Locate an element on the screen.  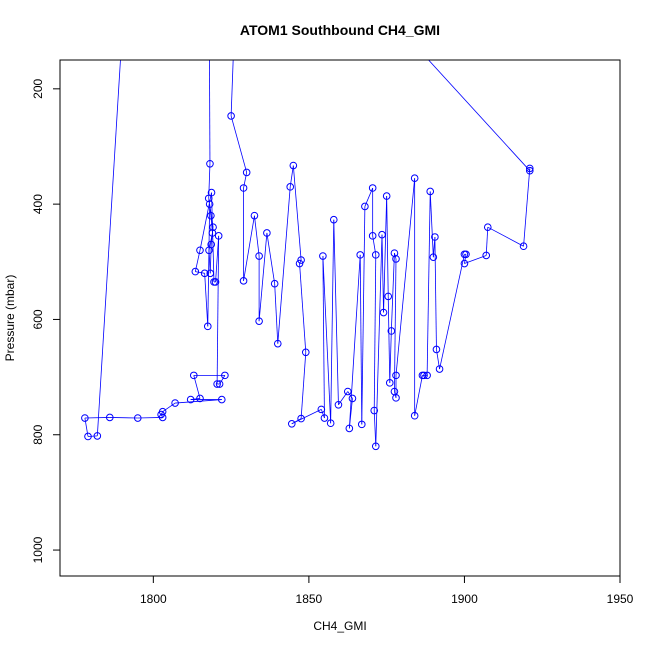
chart-title: ATOM1 Southbound CH4_GMI is located at coordinates (340, 30).